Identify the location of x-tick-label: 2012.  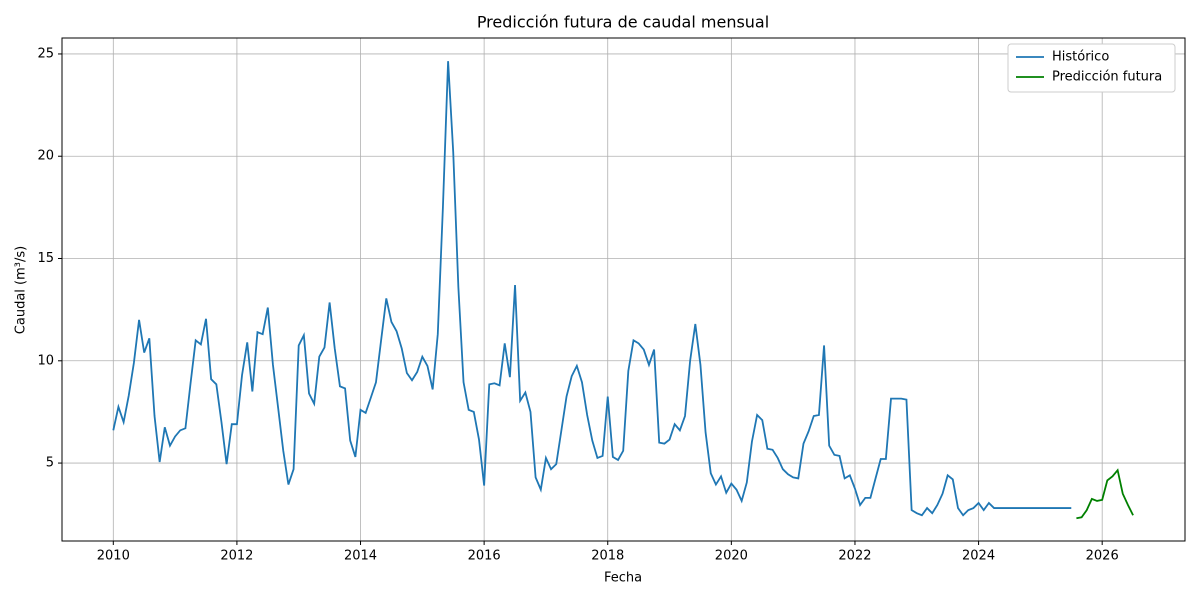
(236, 556).